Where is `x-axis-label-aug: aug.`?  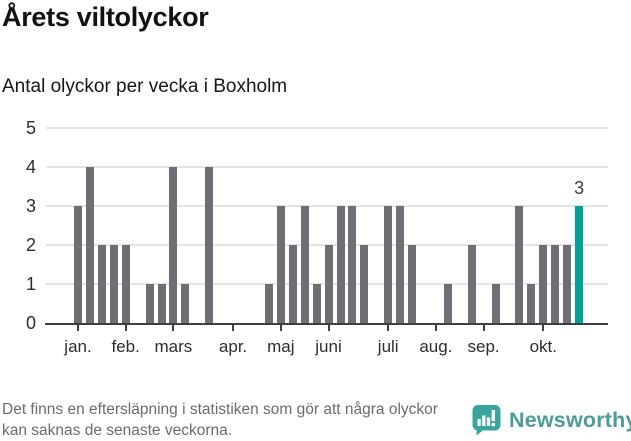
x-axis-label-aug: aug. is located at coordinates (436, 346).